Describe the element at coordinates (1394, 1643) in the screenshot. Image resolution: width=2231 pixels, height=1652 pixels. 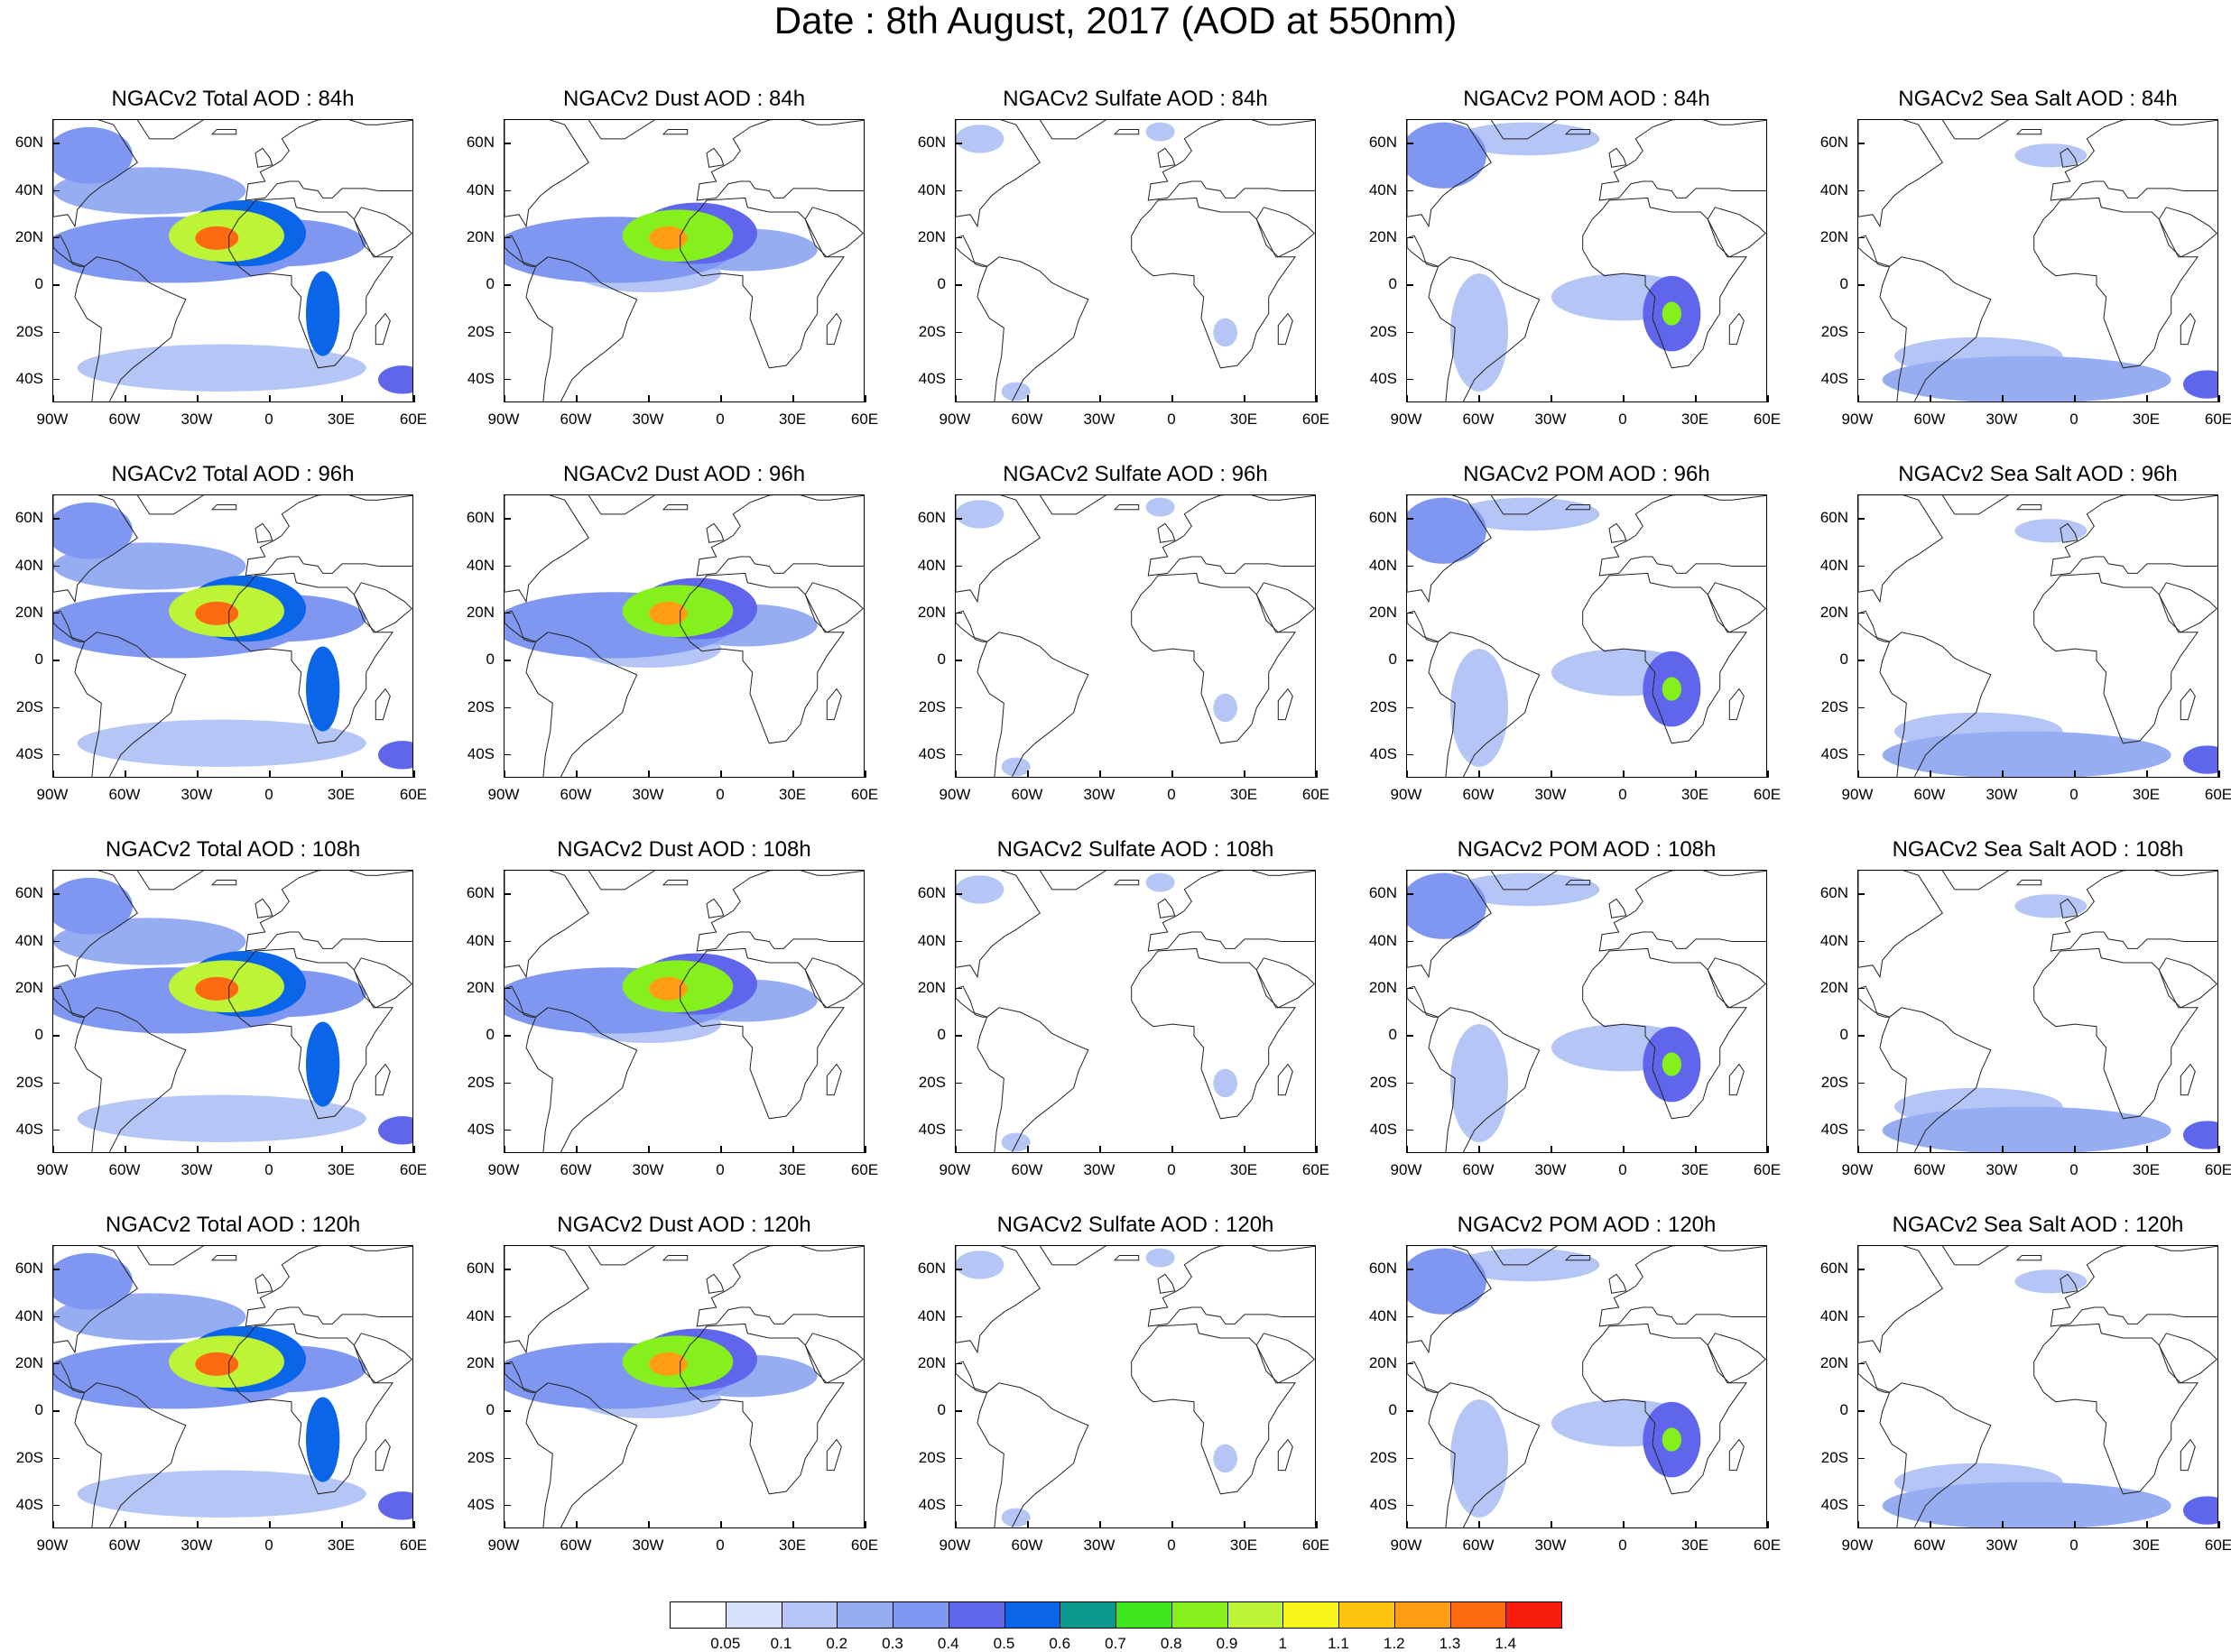
I see `colorbar-level-label: 1.2` at that location.